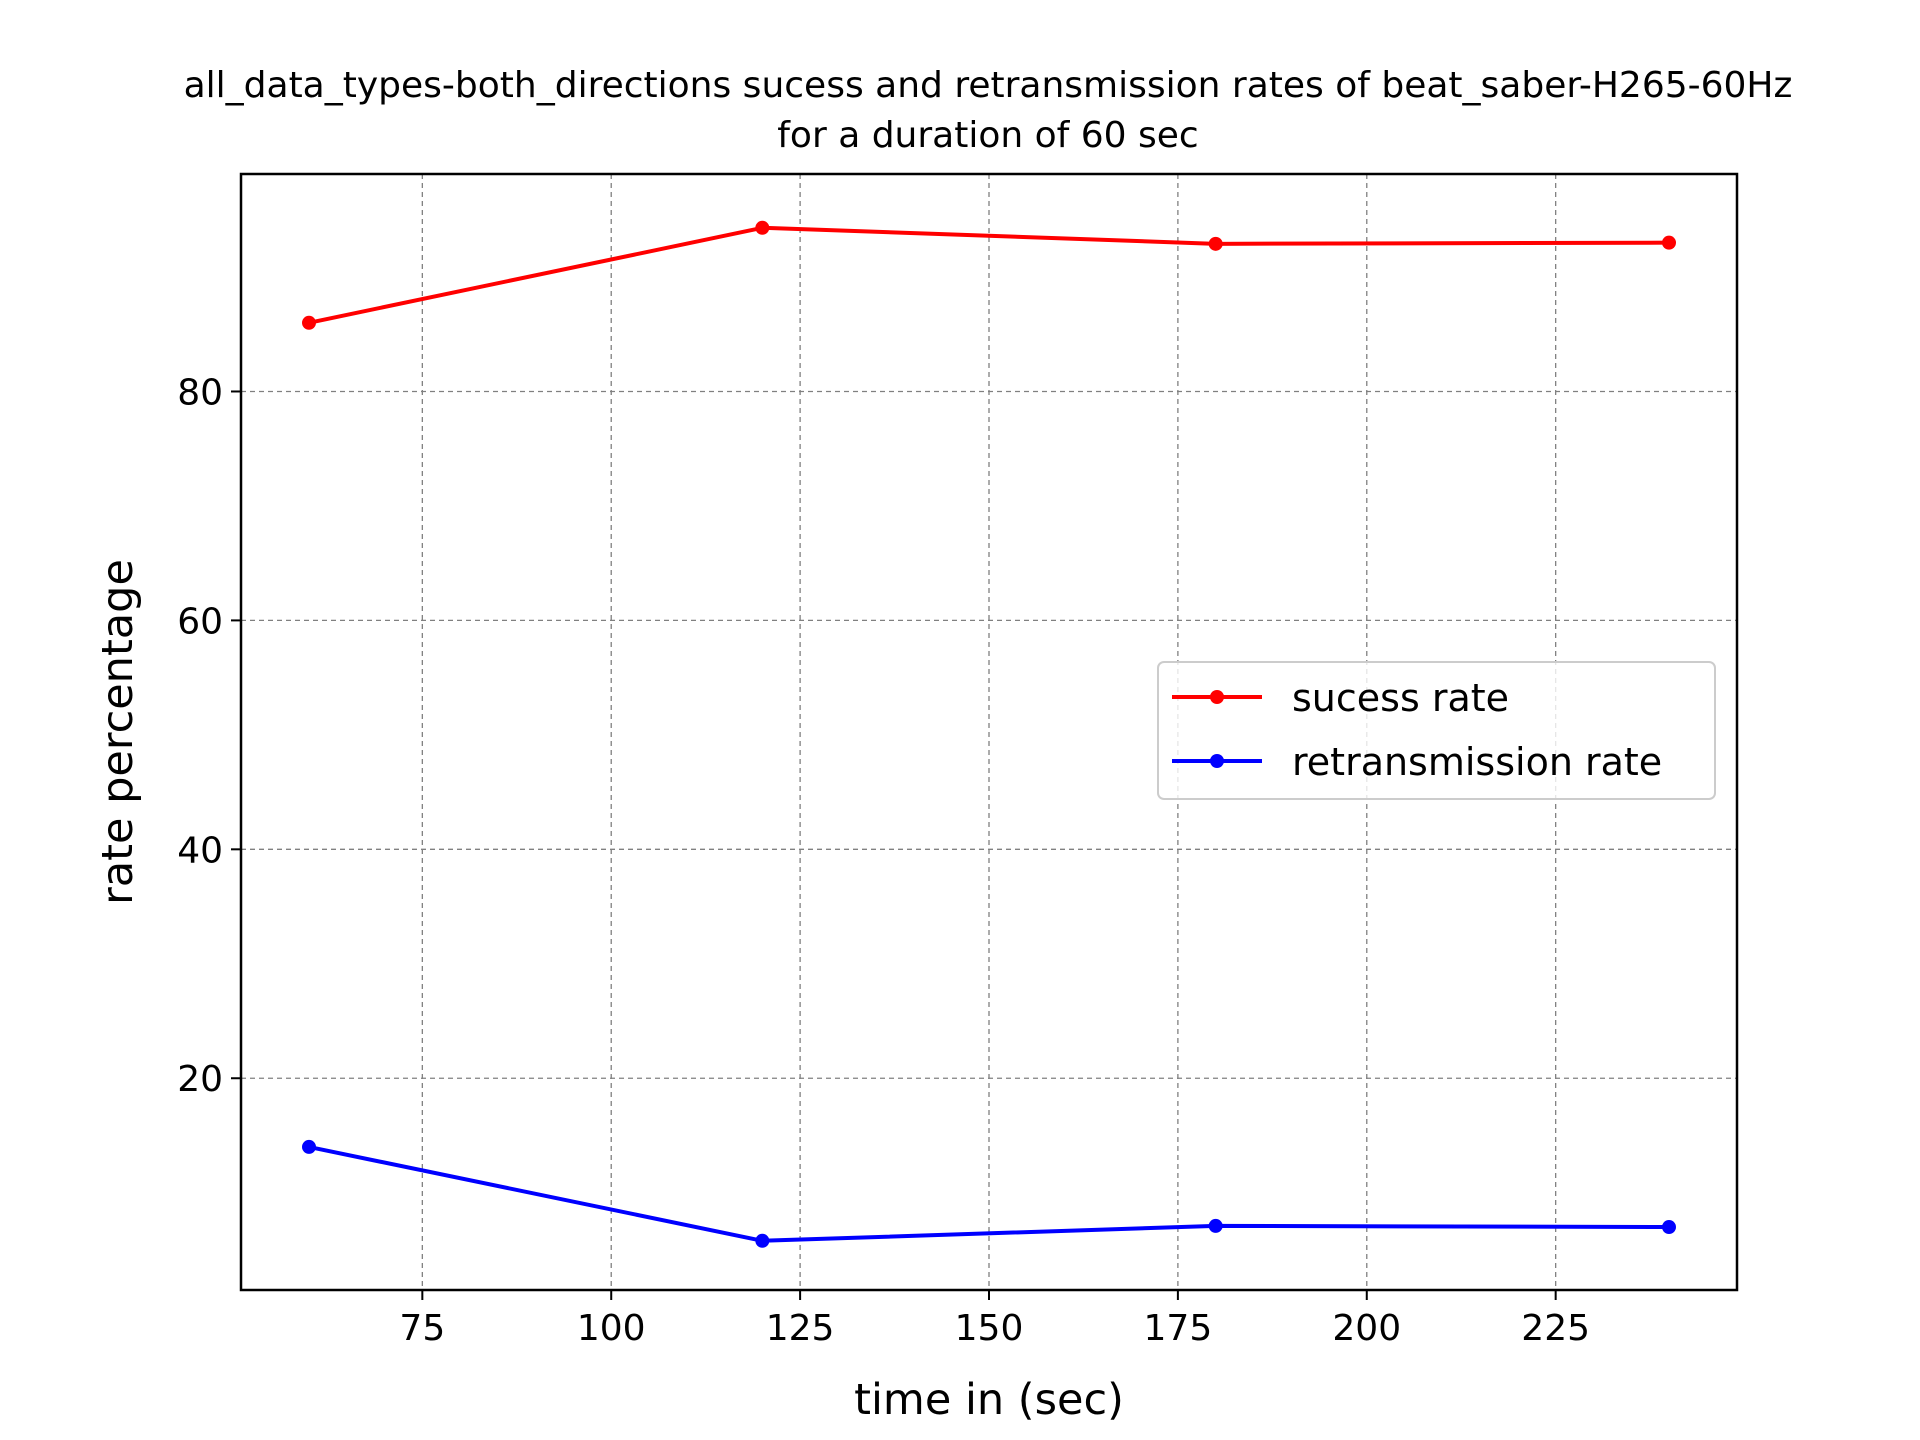 This screenshot has width=1920, height=1440. What do you see at coordinates (989, 1400) in the screenshot?
I see `x-axis-label: time in (sec)` at bounding box center [989, 1400].